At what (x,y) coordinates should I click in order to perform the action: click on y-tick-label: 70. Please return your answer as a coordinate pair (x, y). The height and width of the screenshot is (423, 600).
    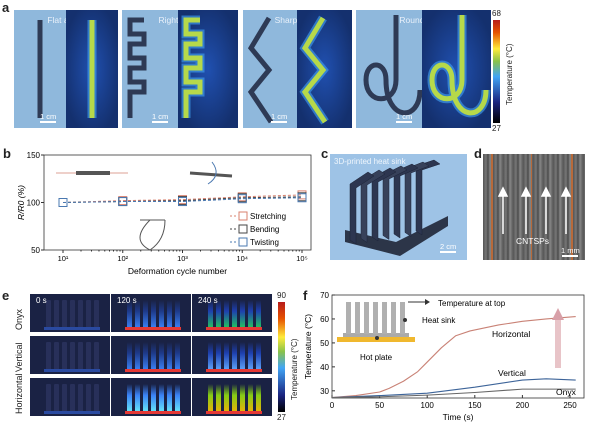
    Looking at the image, I should click on (324, 295).